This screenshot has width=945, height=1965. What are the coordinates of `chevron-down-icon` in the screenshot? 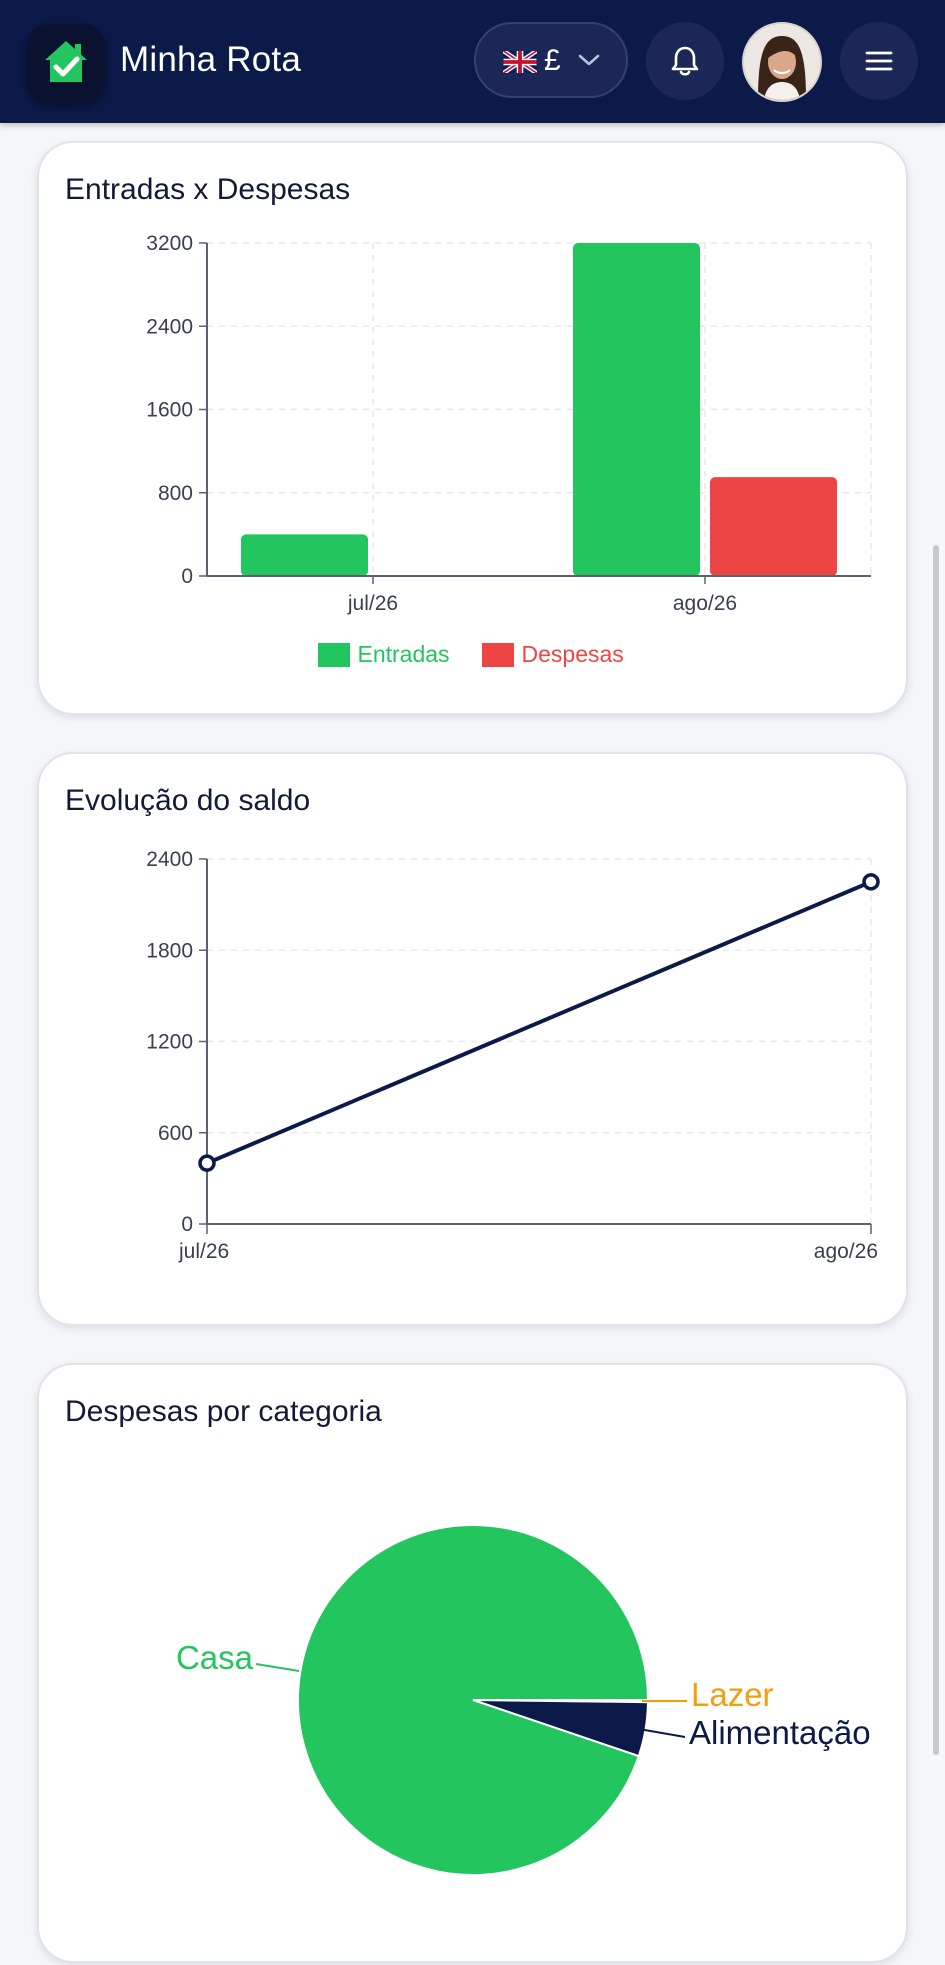 It's located at (589, 60).